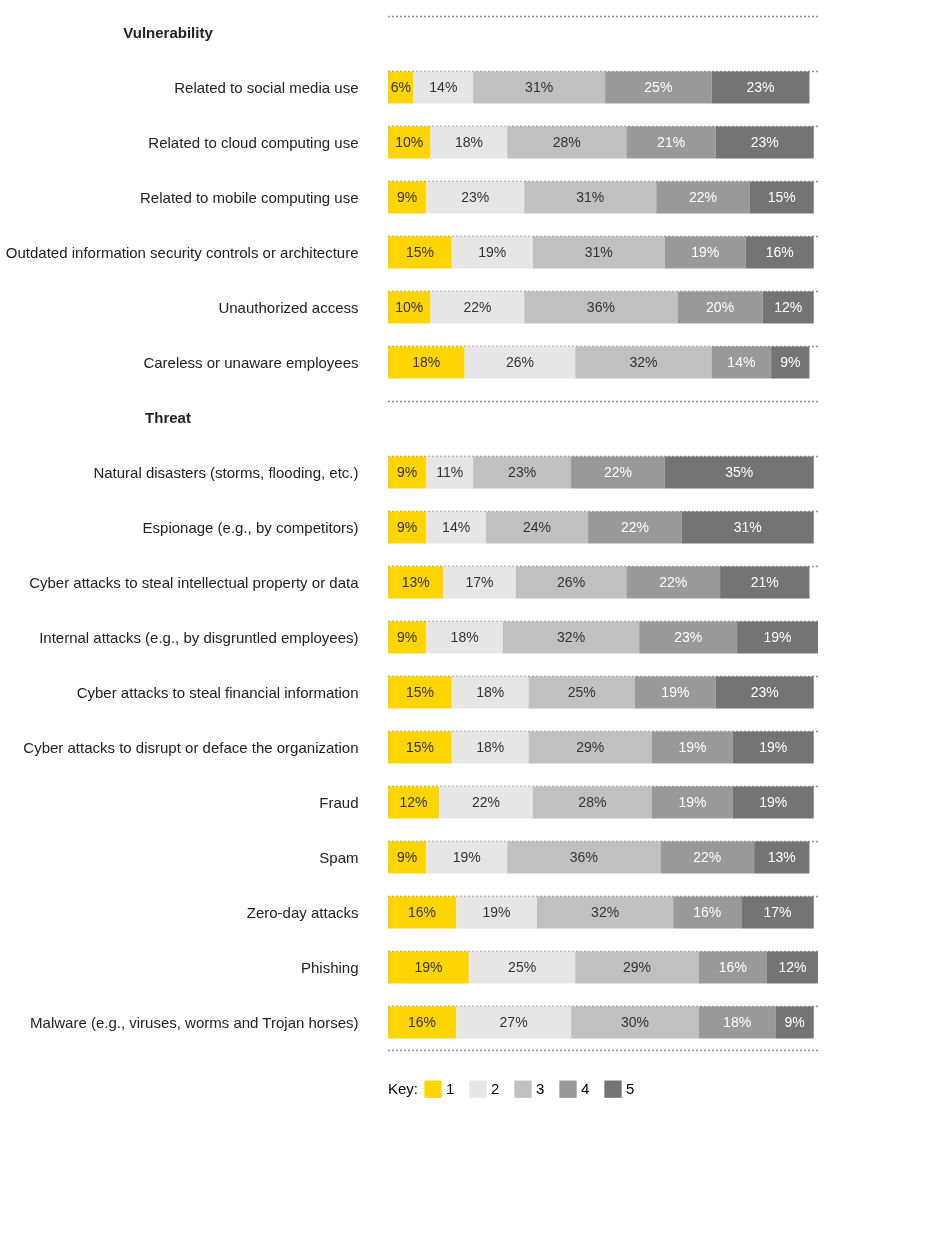 This screenshot has height=1251, width=930. What do you see at coordinates (400, 86) in the screenshot?
I see `data-label: 6%` at bounding box center [400, 86].